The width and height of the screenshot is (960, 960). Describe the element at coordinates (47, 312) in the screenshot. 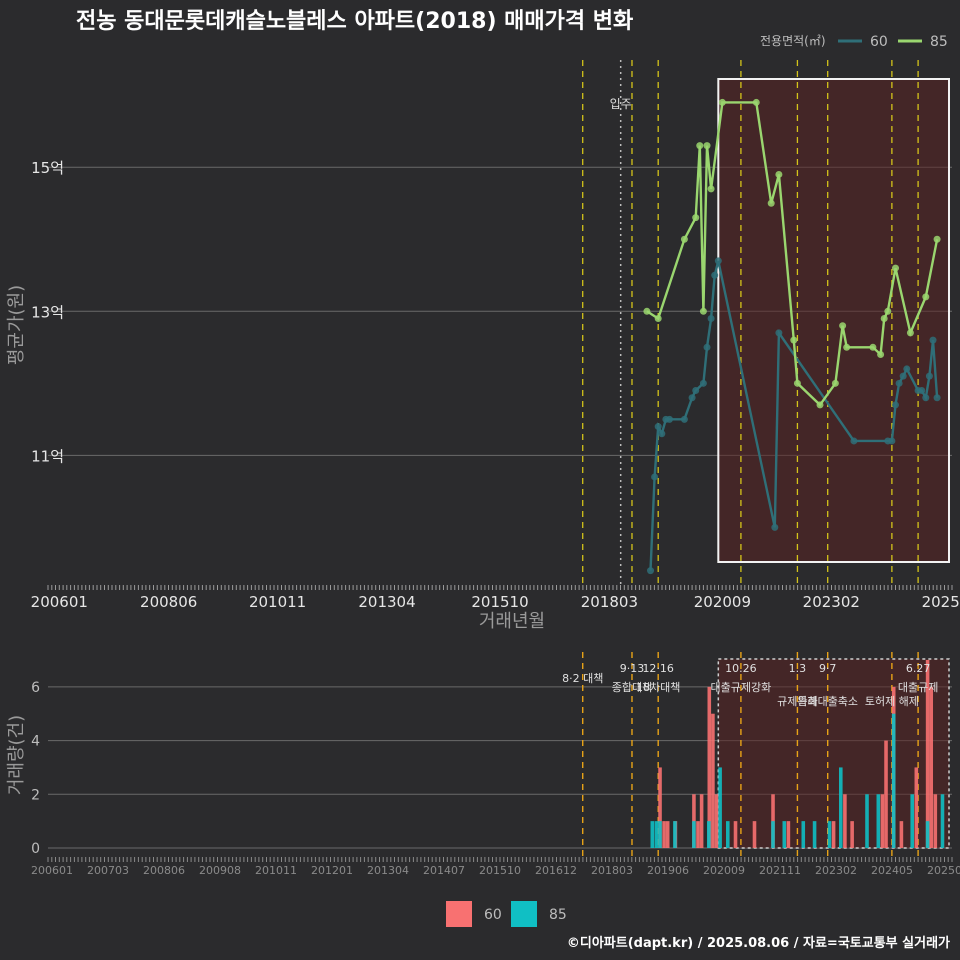

I see `price-y-tick-label: 13억` at that location.